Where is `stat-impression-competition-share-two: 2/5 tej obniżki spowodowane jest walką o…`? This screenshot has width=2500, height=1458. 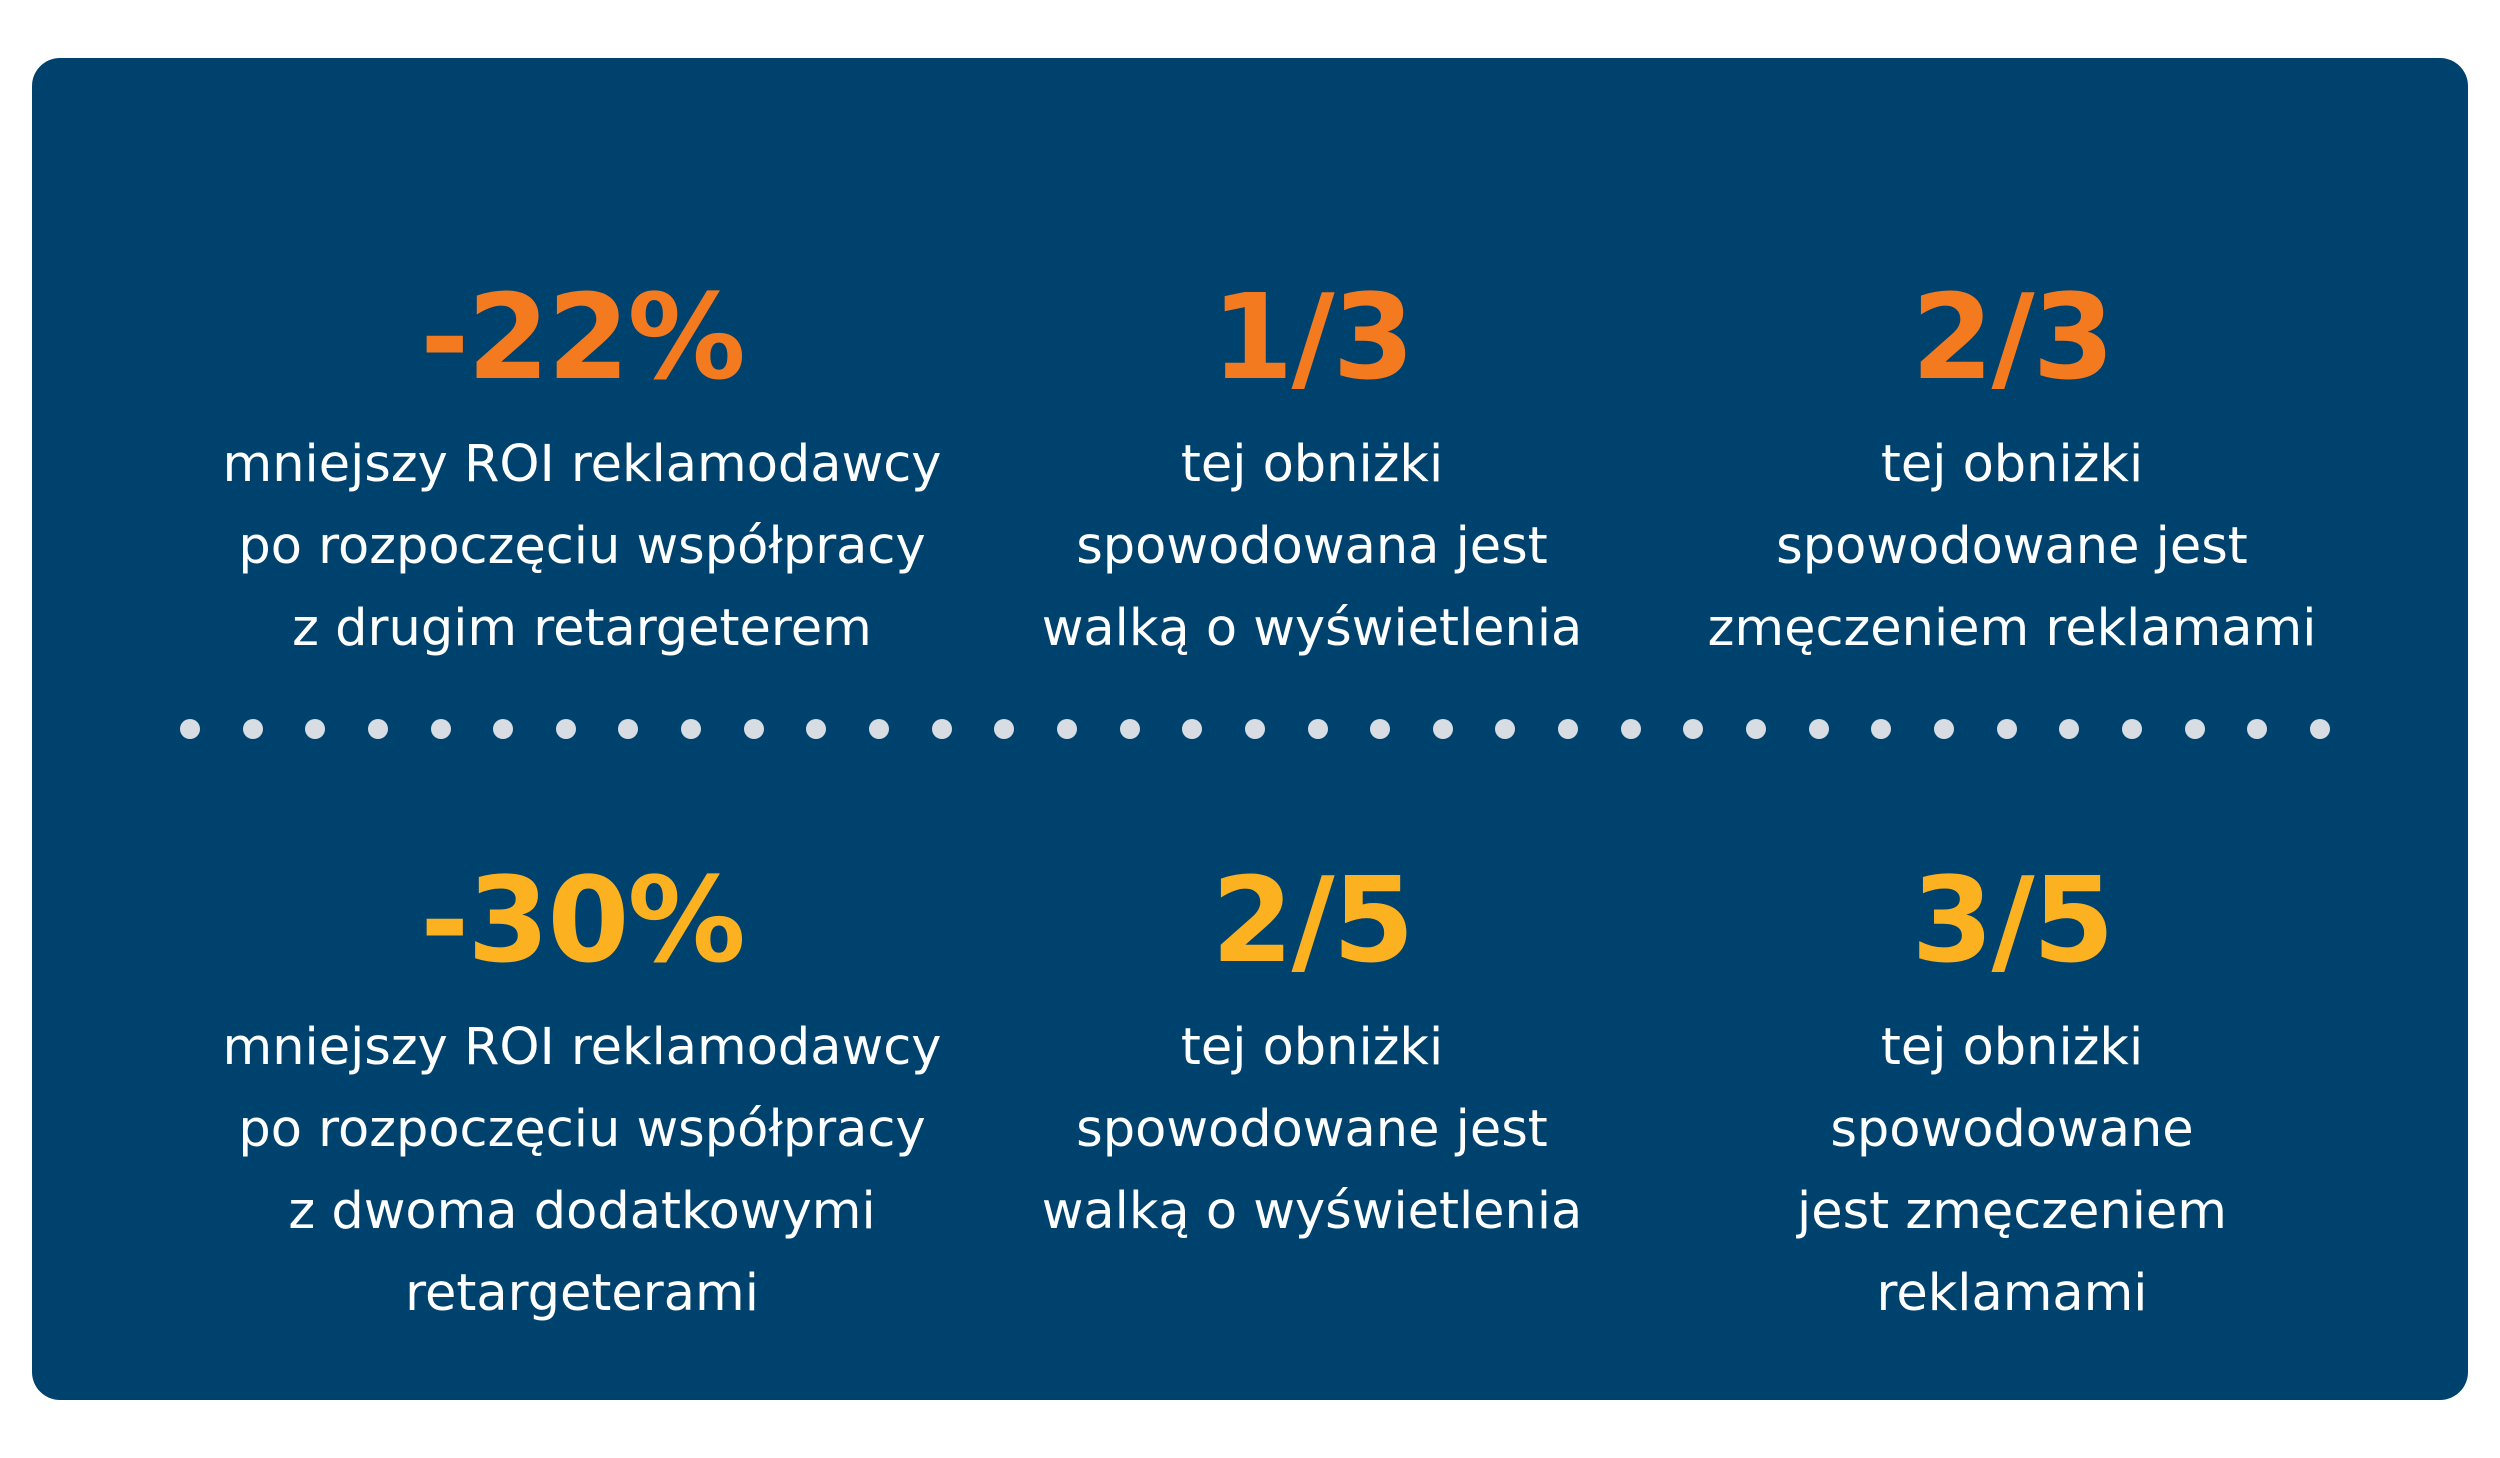
stat-impression-competition-share-two: 2/5 tej obniżki spowodowane jest walką o… is located at coordinates (1312, 1054).